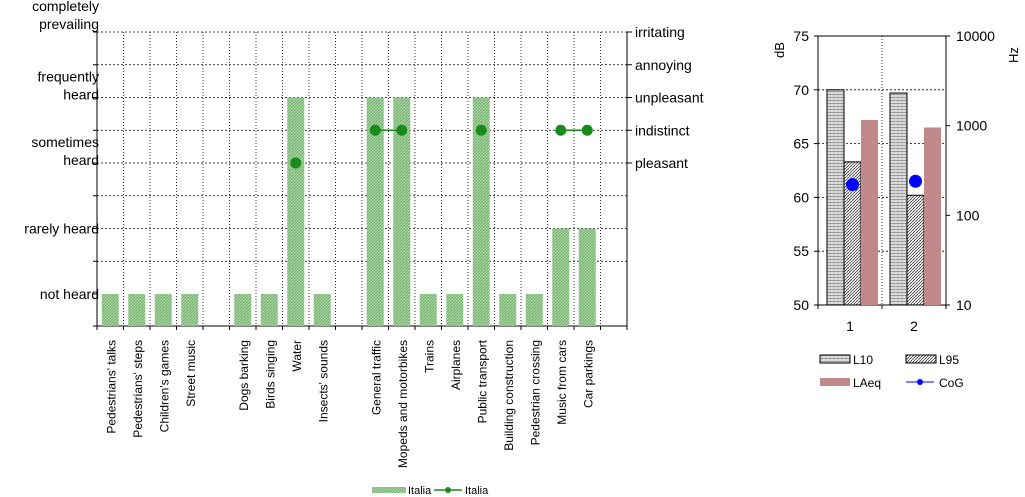 The height and width of the screenshot is (497, 1025). What do you see at coordinates (661, 163) in the screenshot?
I see `y2-tick-label: pleasant` at bounding box center [661, 163].